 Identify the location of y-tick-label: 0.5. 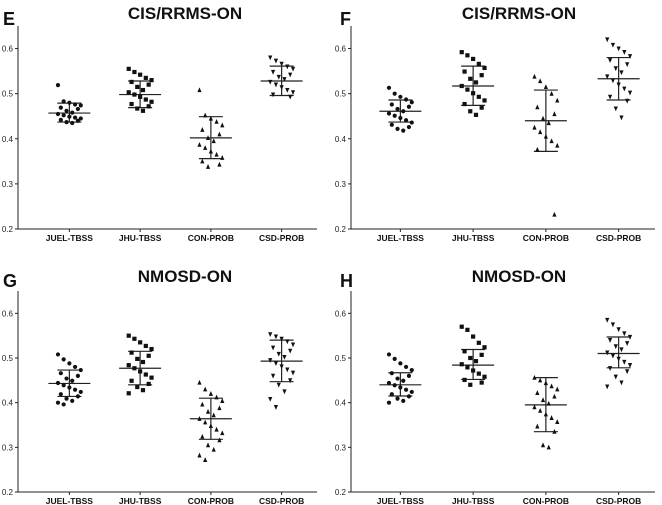
(8, 94).